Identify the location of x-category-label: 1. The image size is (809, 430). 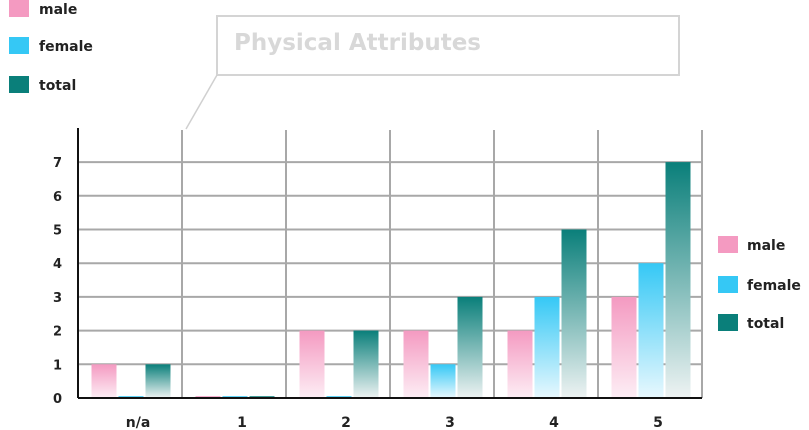
(242, 422).